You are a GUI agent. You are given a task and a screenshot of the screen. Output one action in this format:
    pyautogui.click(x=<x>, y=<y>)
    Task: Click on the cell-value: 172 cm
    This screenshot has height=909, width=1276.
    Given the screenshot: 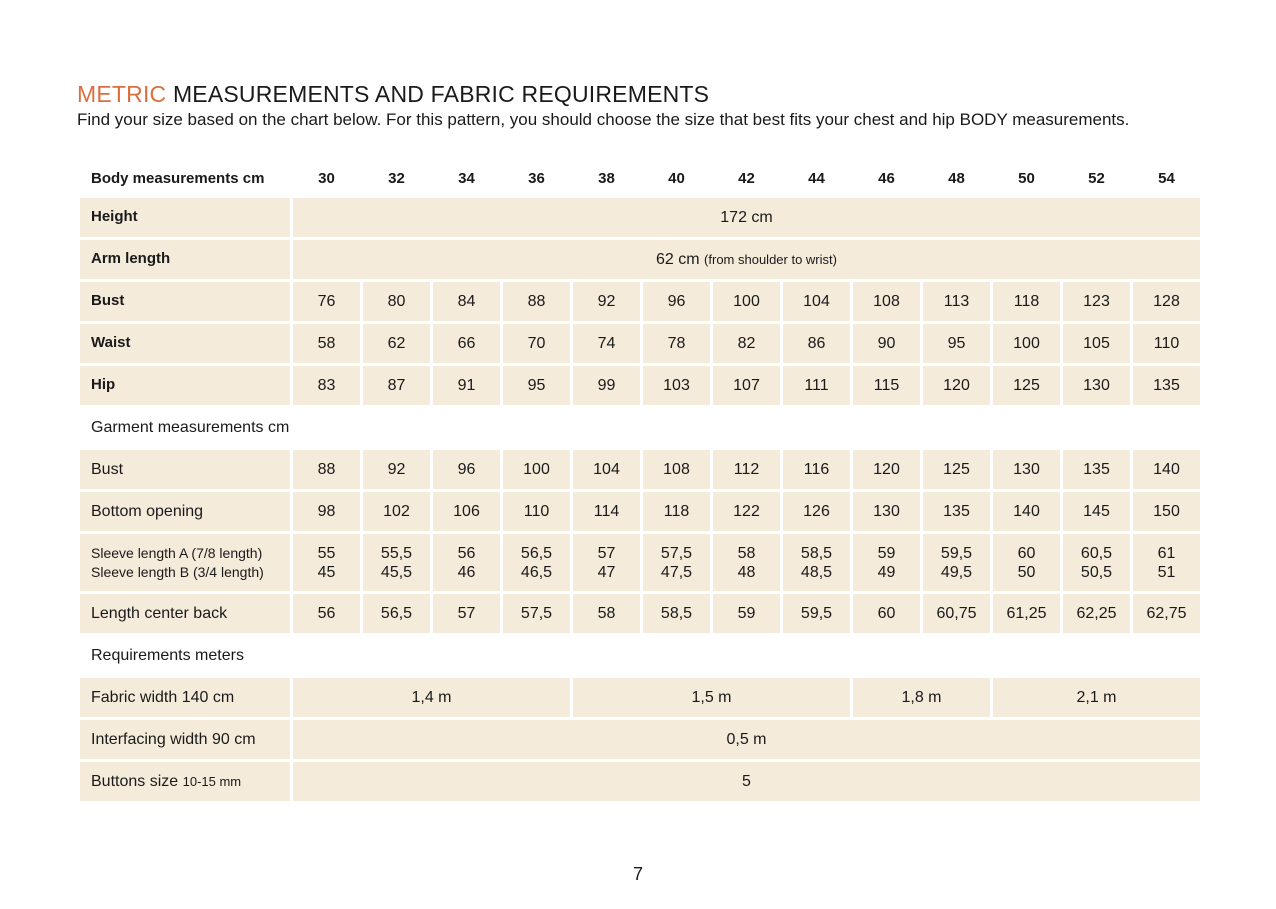 What is the action you would take?
    pyautogui.click(x=746, y=217)
    